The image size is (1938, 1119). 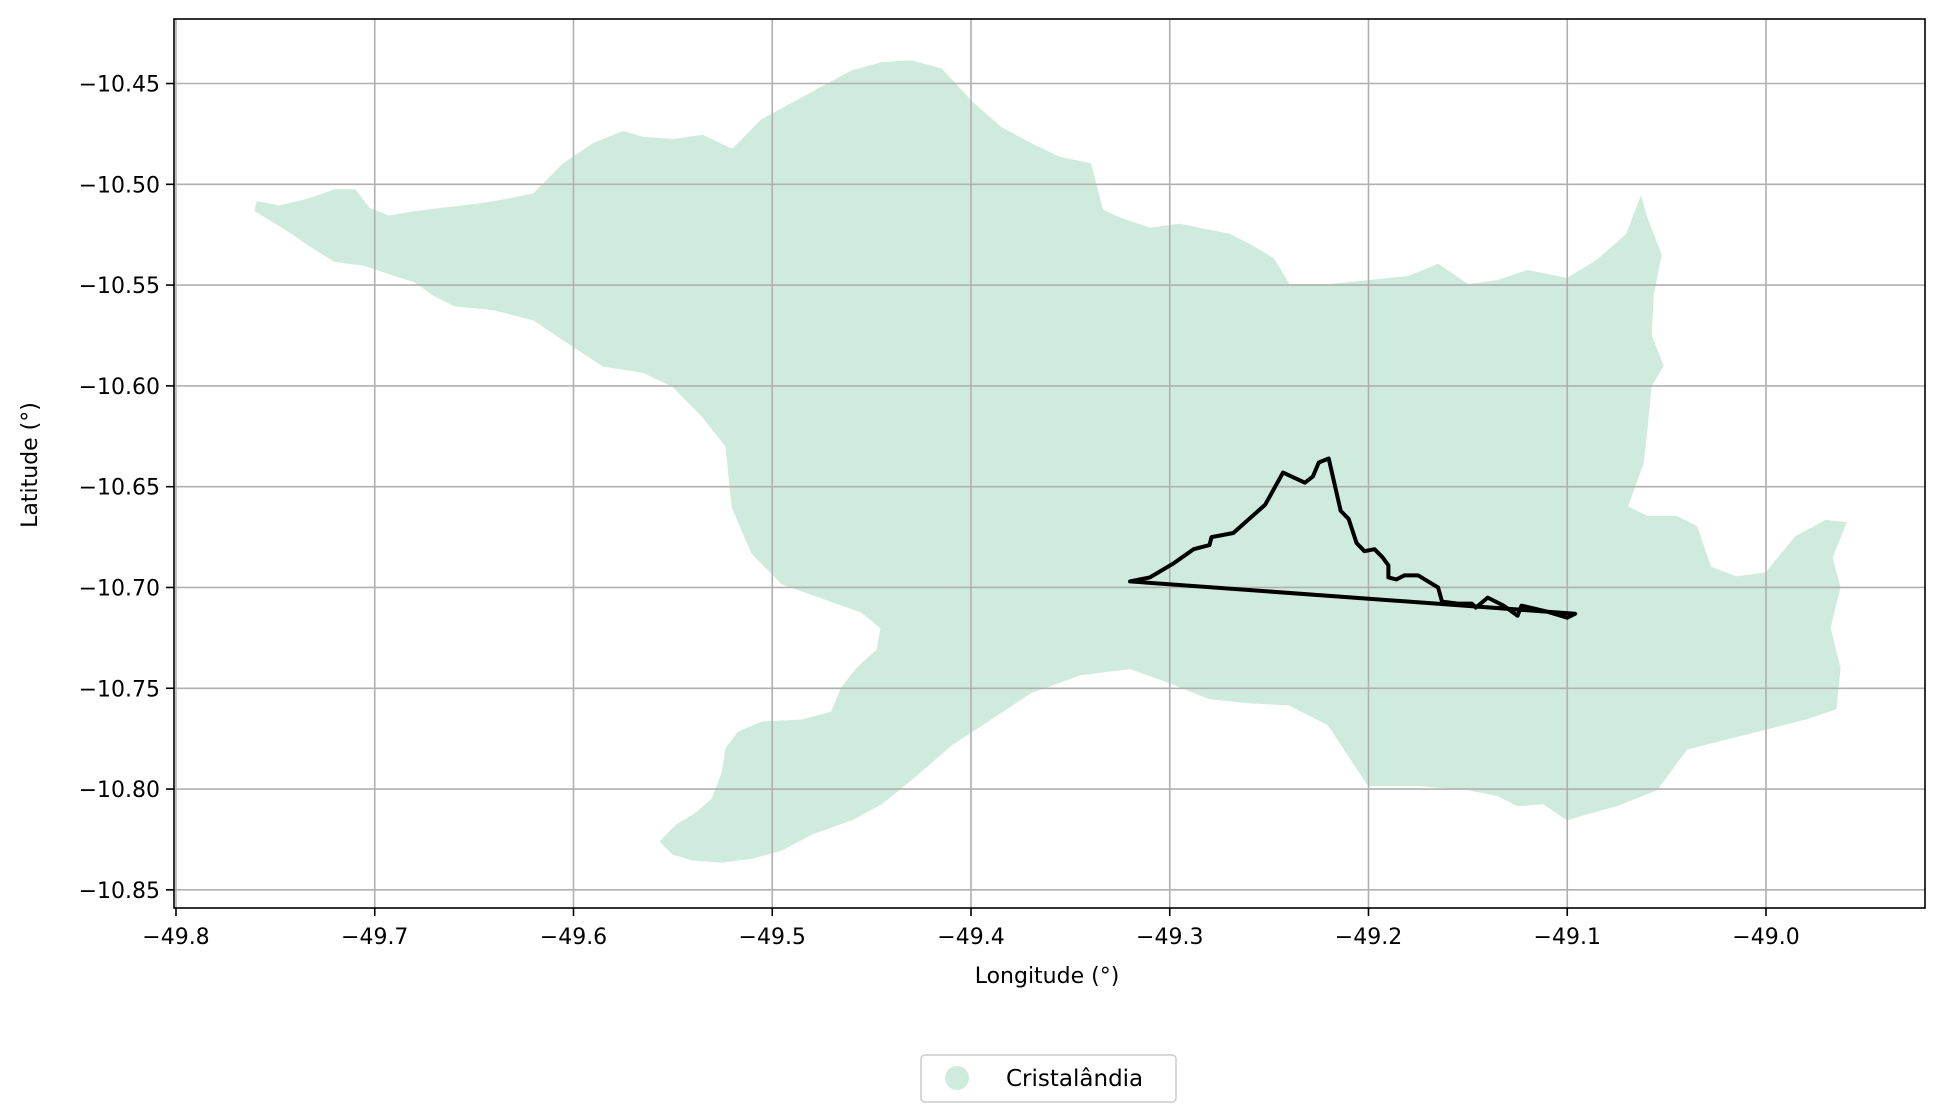 I want to click on y-tick-label: −10.65, so click(x=119, y=488).